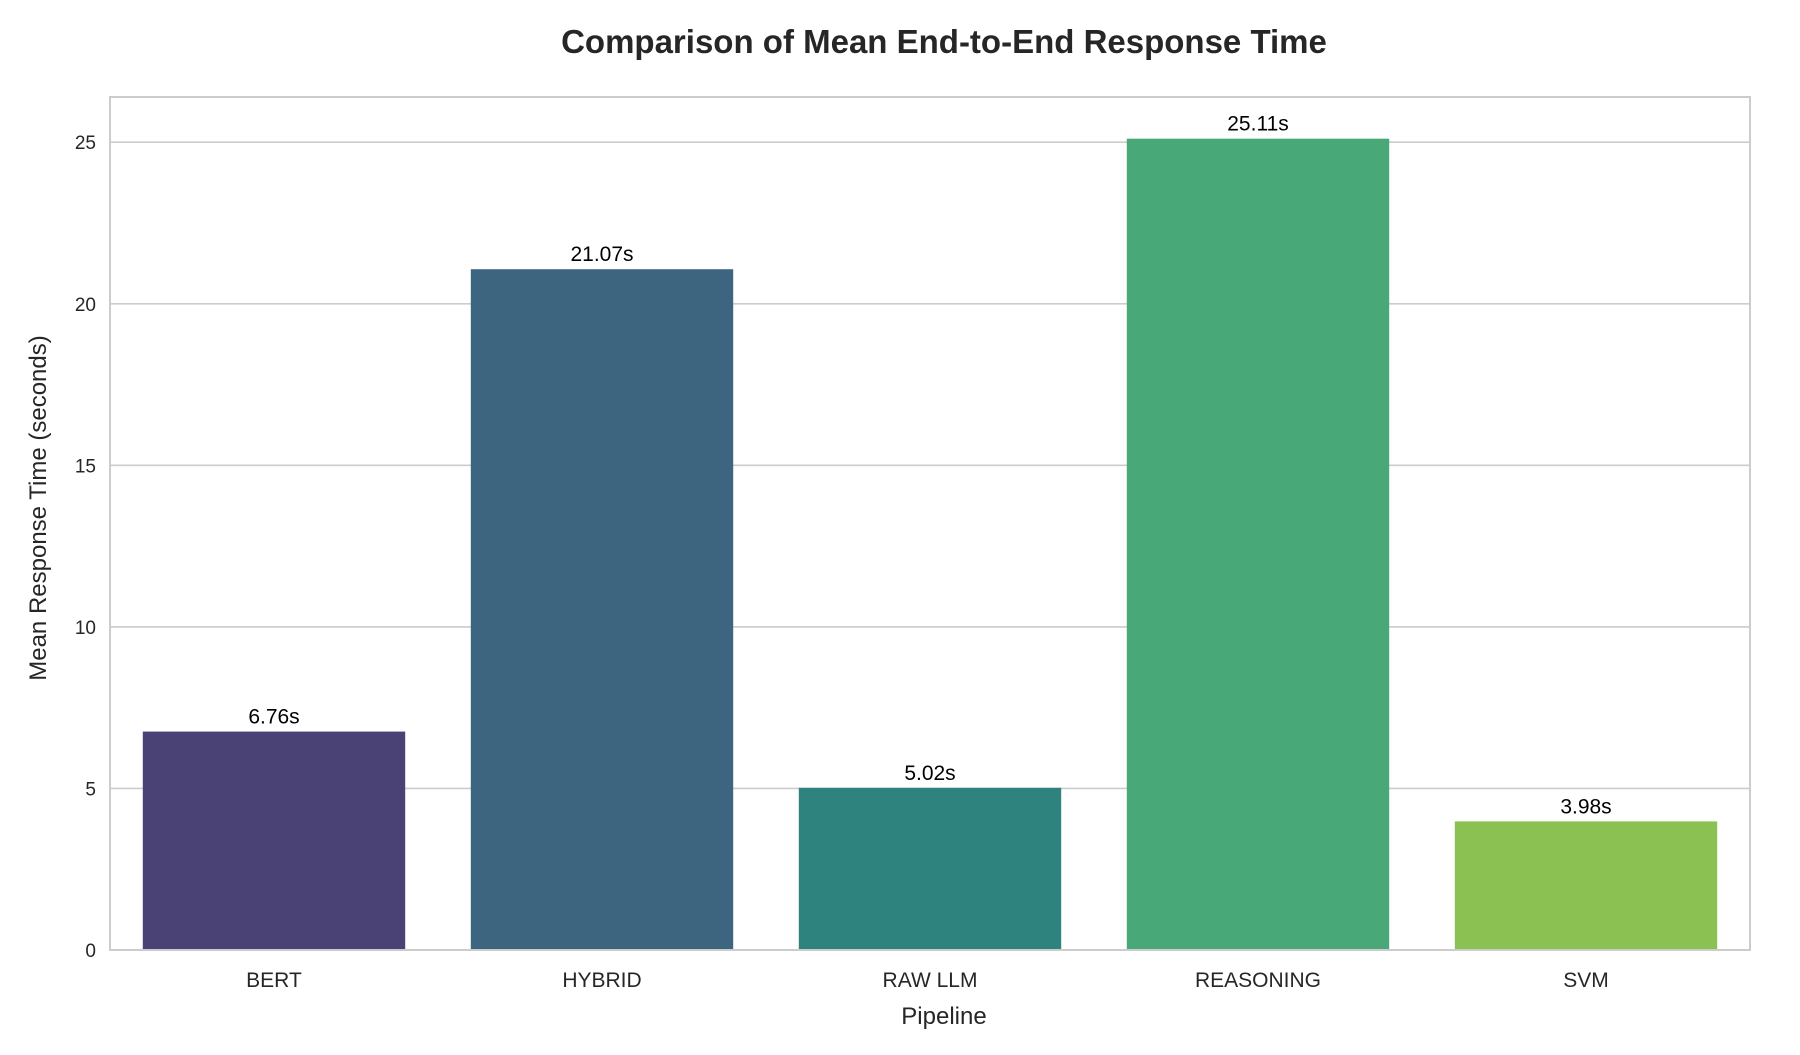 The image size is (1800, 1055). What do you see at coordinates (85, 305) in the screenshot?
I see `y-tick-label: 20` at bounding box center [85, 305].